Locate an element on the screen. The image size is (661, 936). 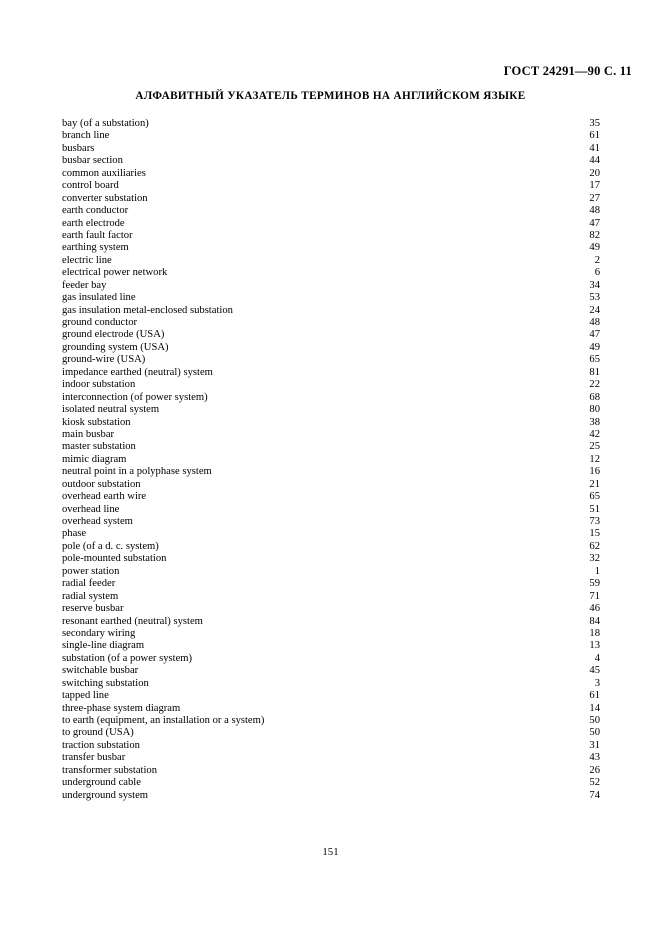
index-entry-page-number: 71 is located at coordinates (594, 596).